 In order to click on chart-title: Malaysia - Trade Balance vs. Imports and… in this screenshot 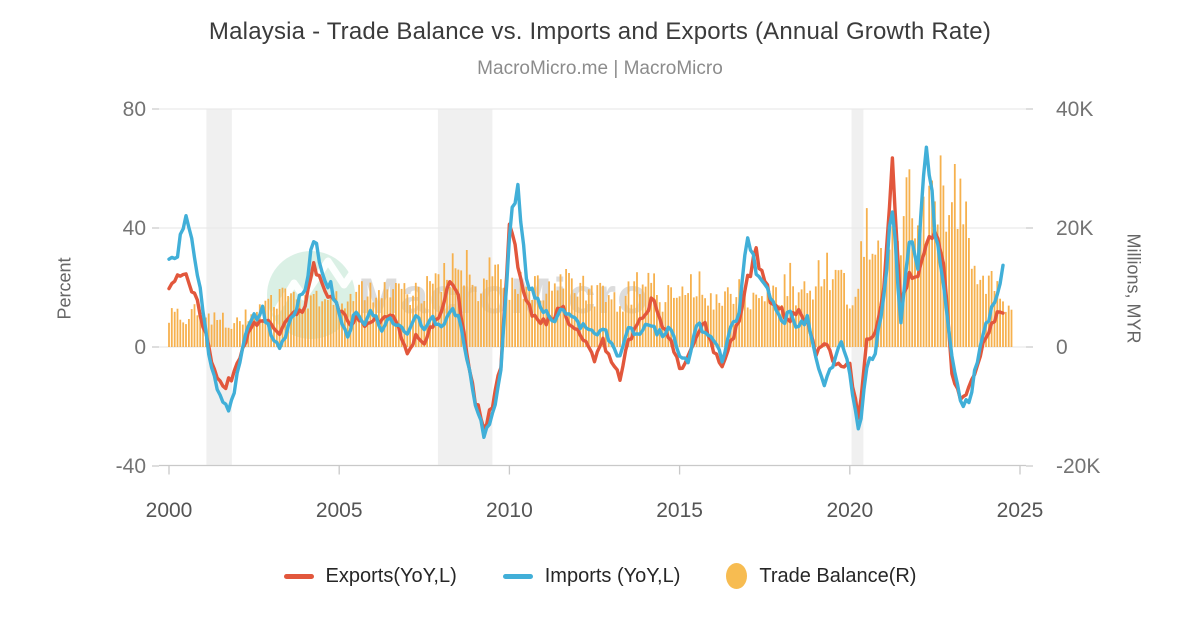, I will do `click(600, 31)`.